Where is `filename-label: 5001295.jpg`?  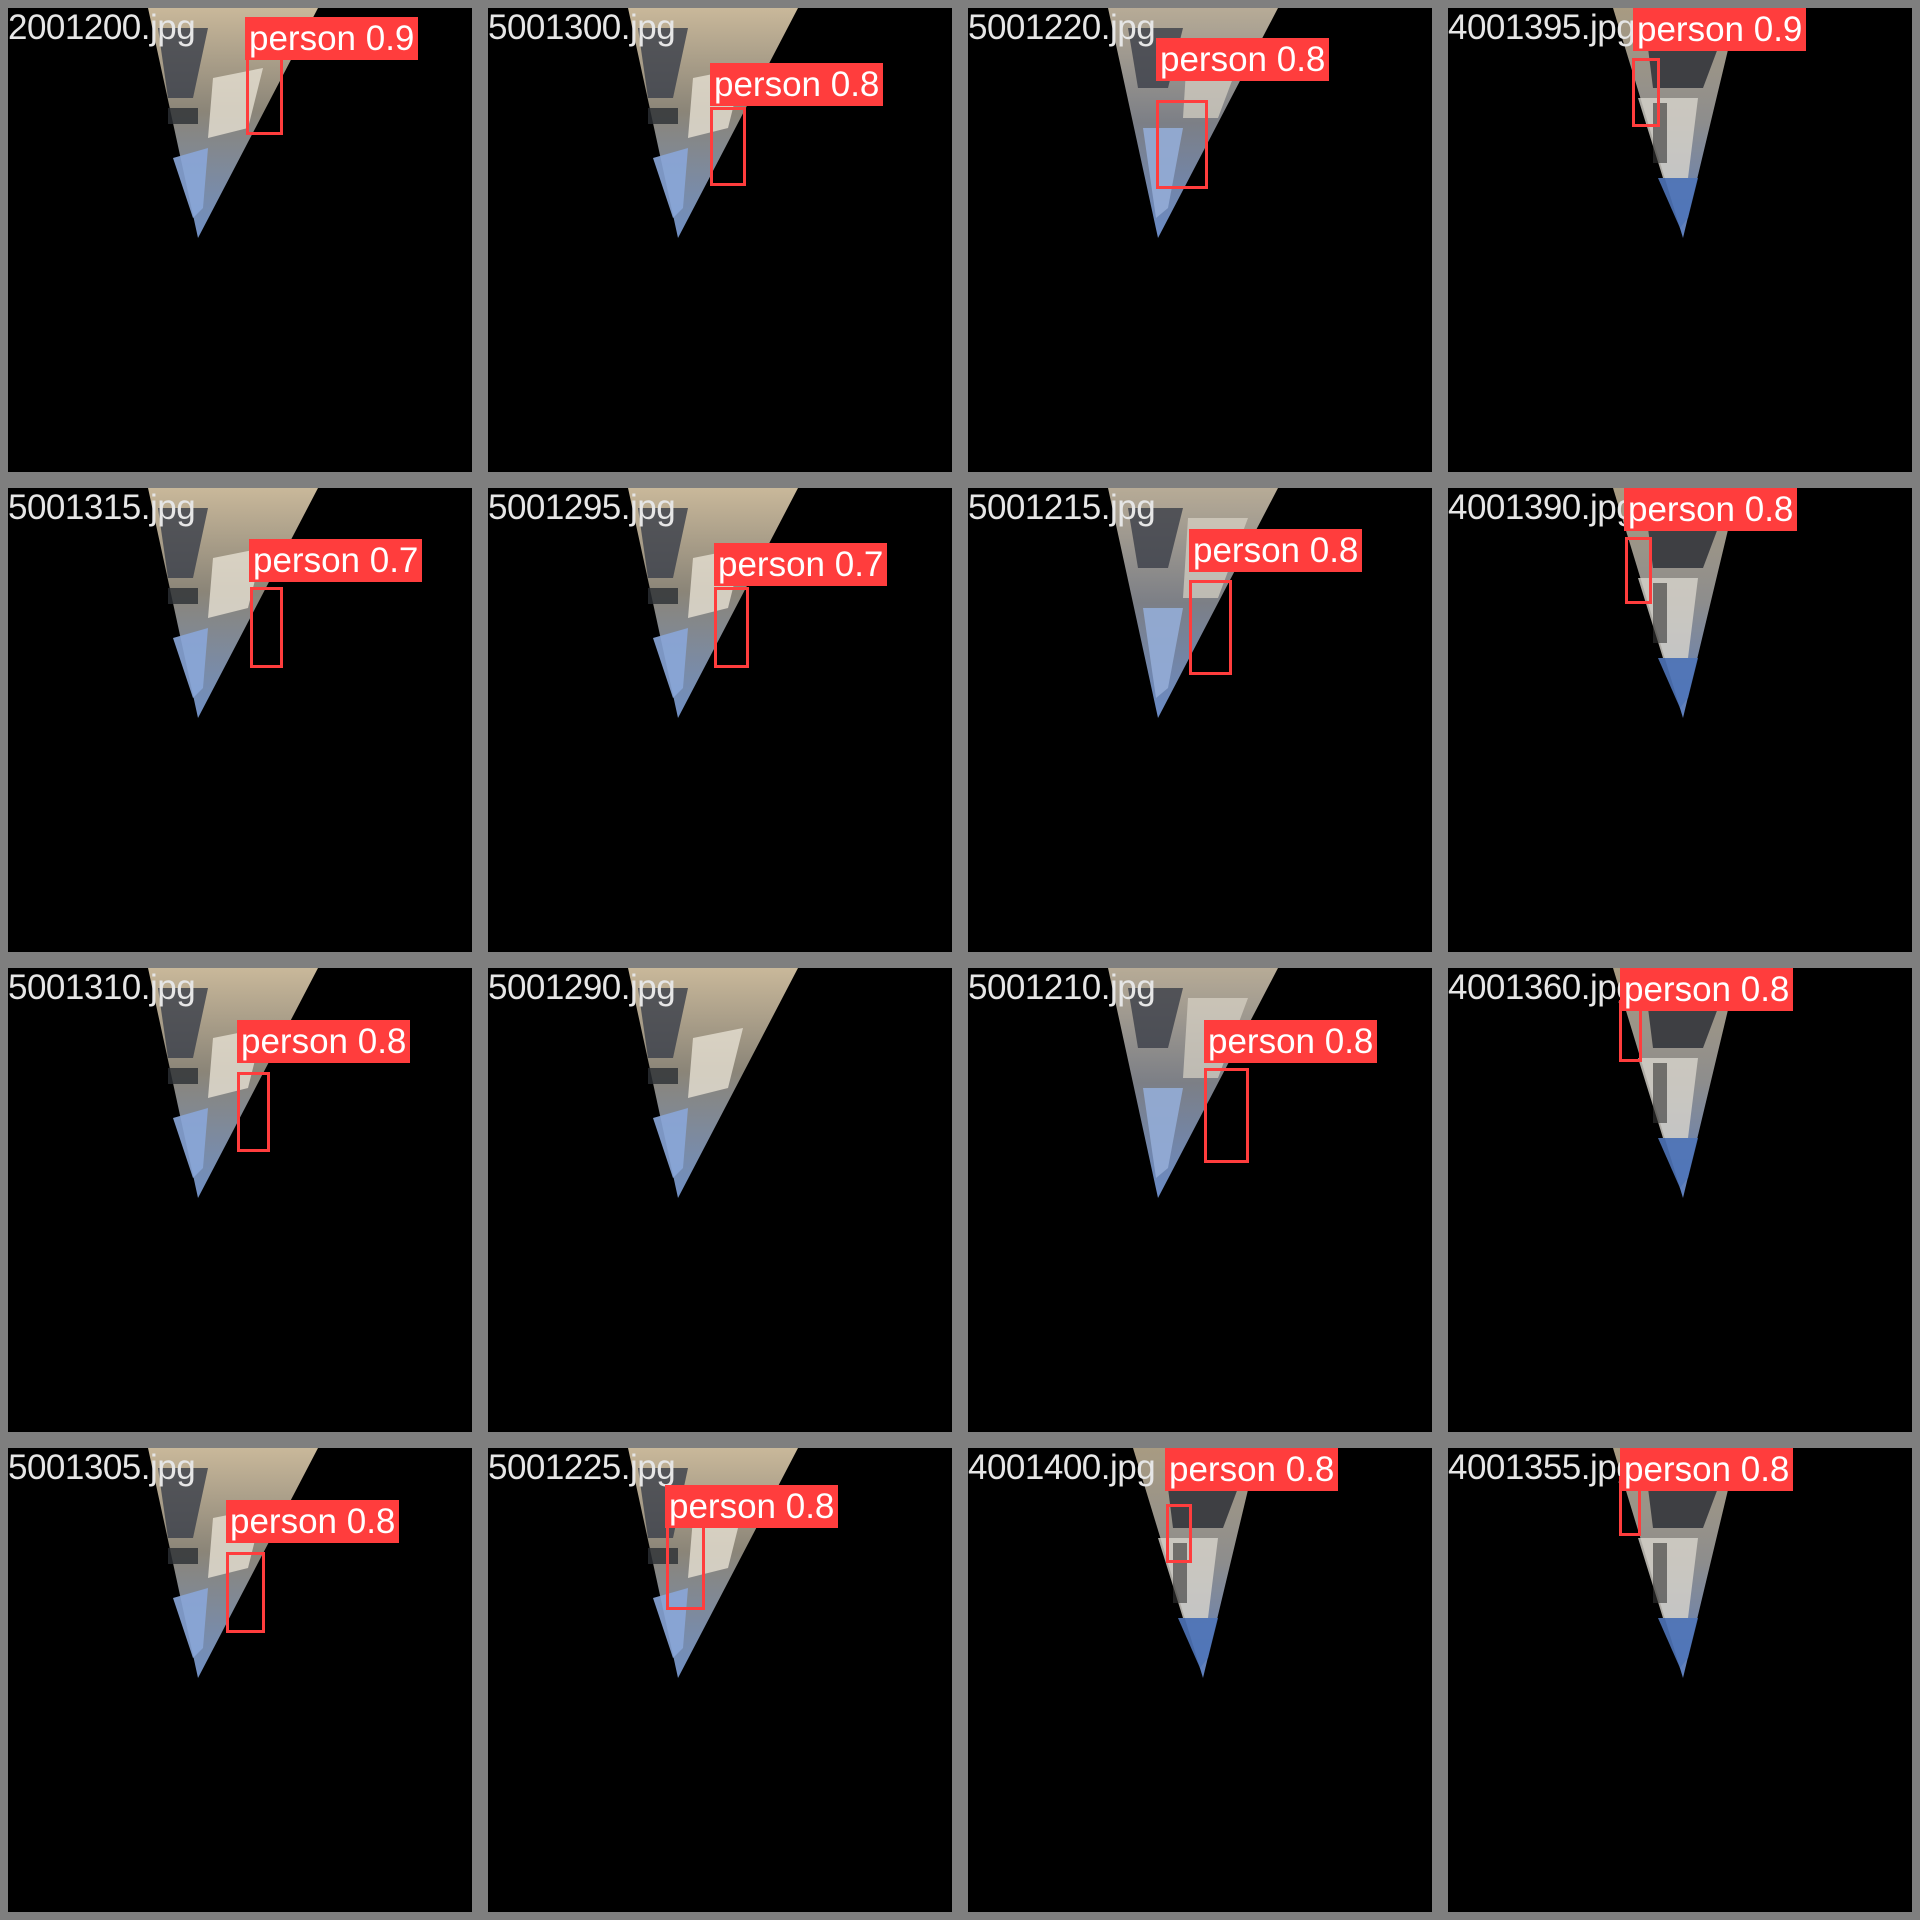
filename-label: 5001295.jpg is located at coordinates (582, 507).